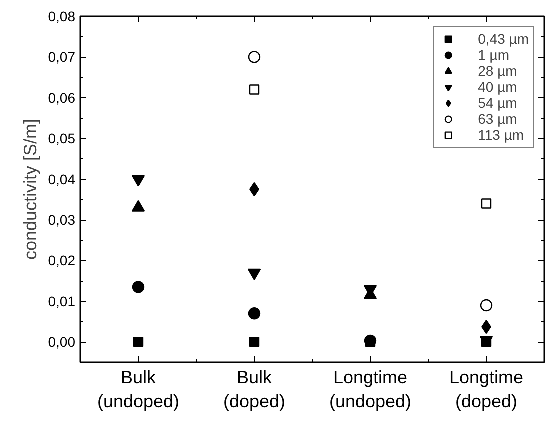  Describe the element at coordinates (62, 342) in the screenshot. I see `y-tick-label: 0,00` at that location.